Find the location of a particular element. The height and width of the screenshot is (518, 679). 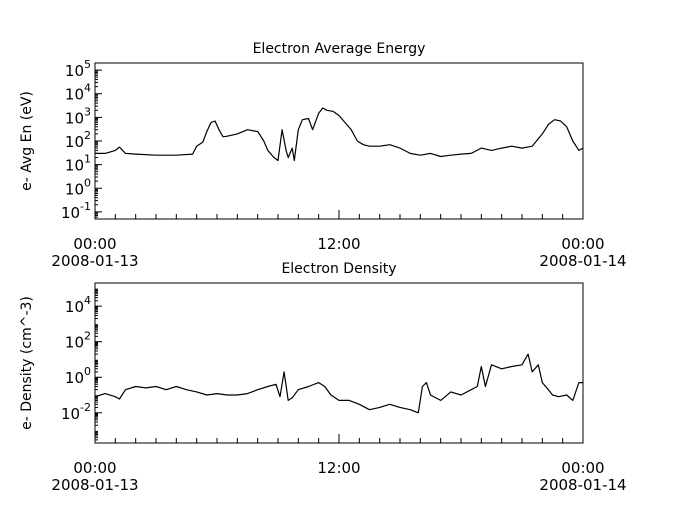

chart-title: Electron Density is located at coordinates (338, 269).